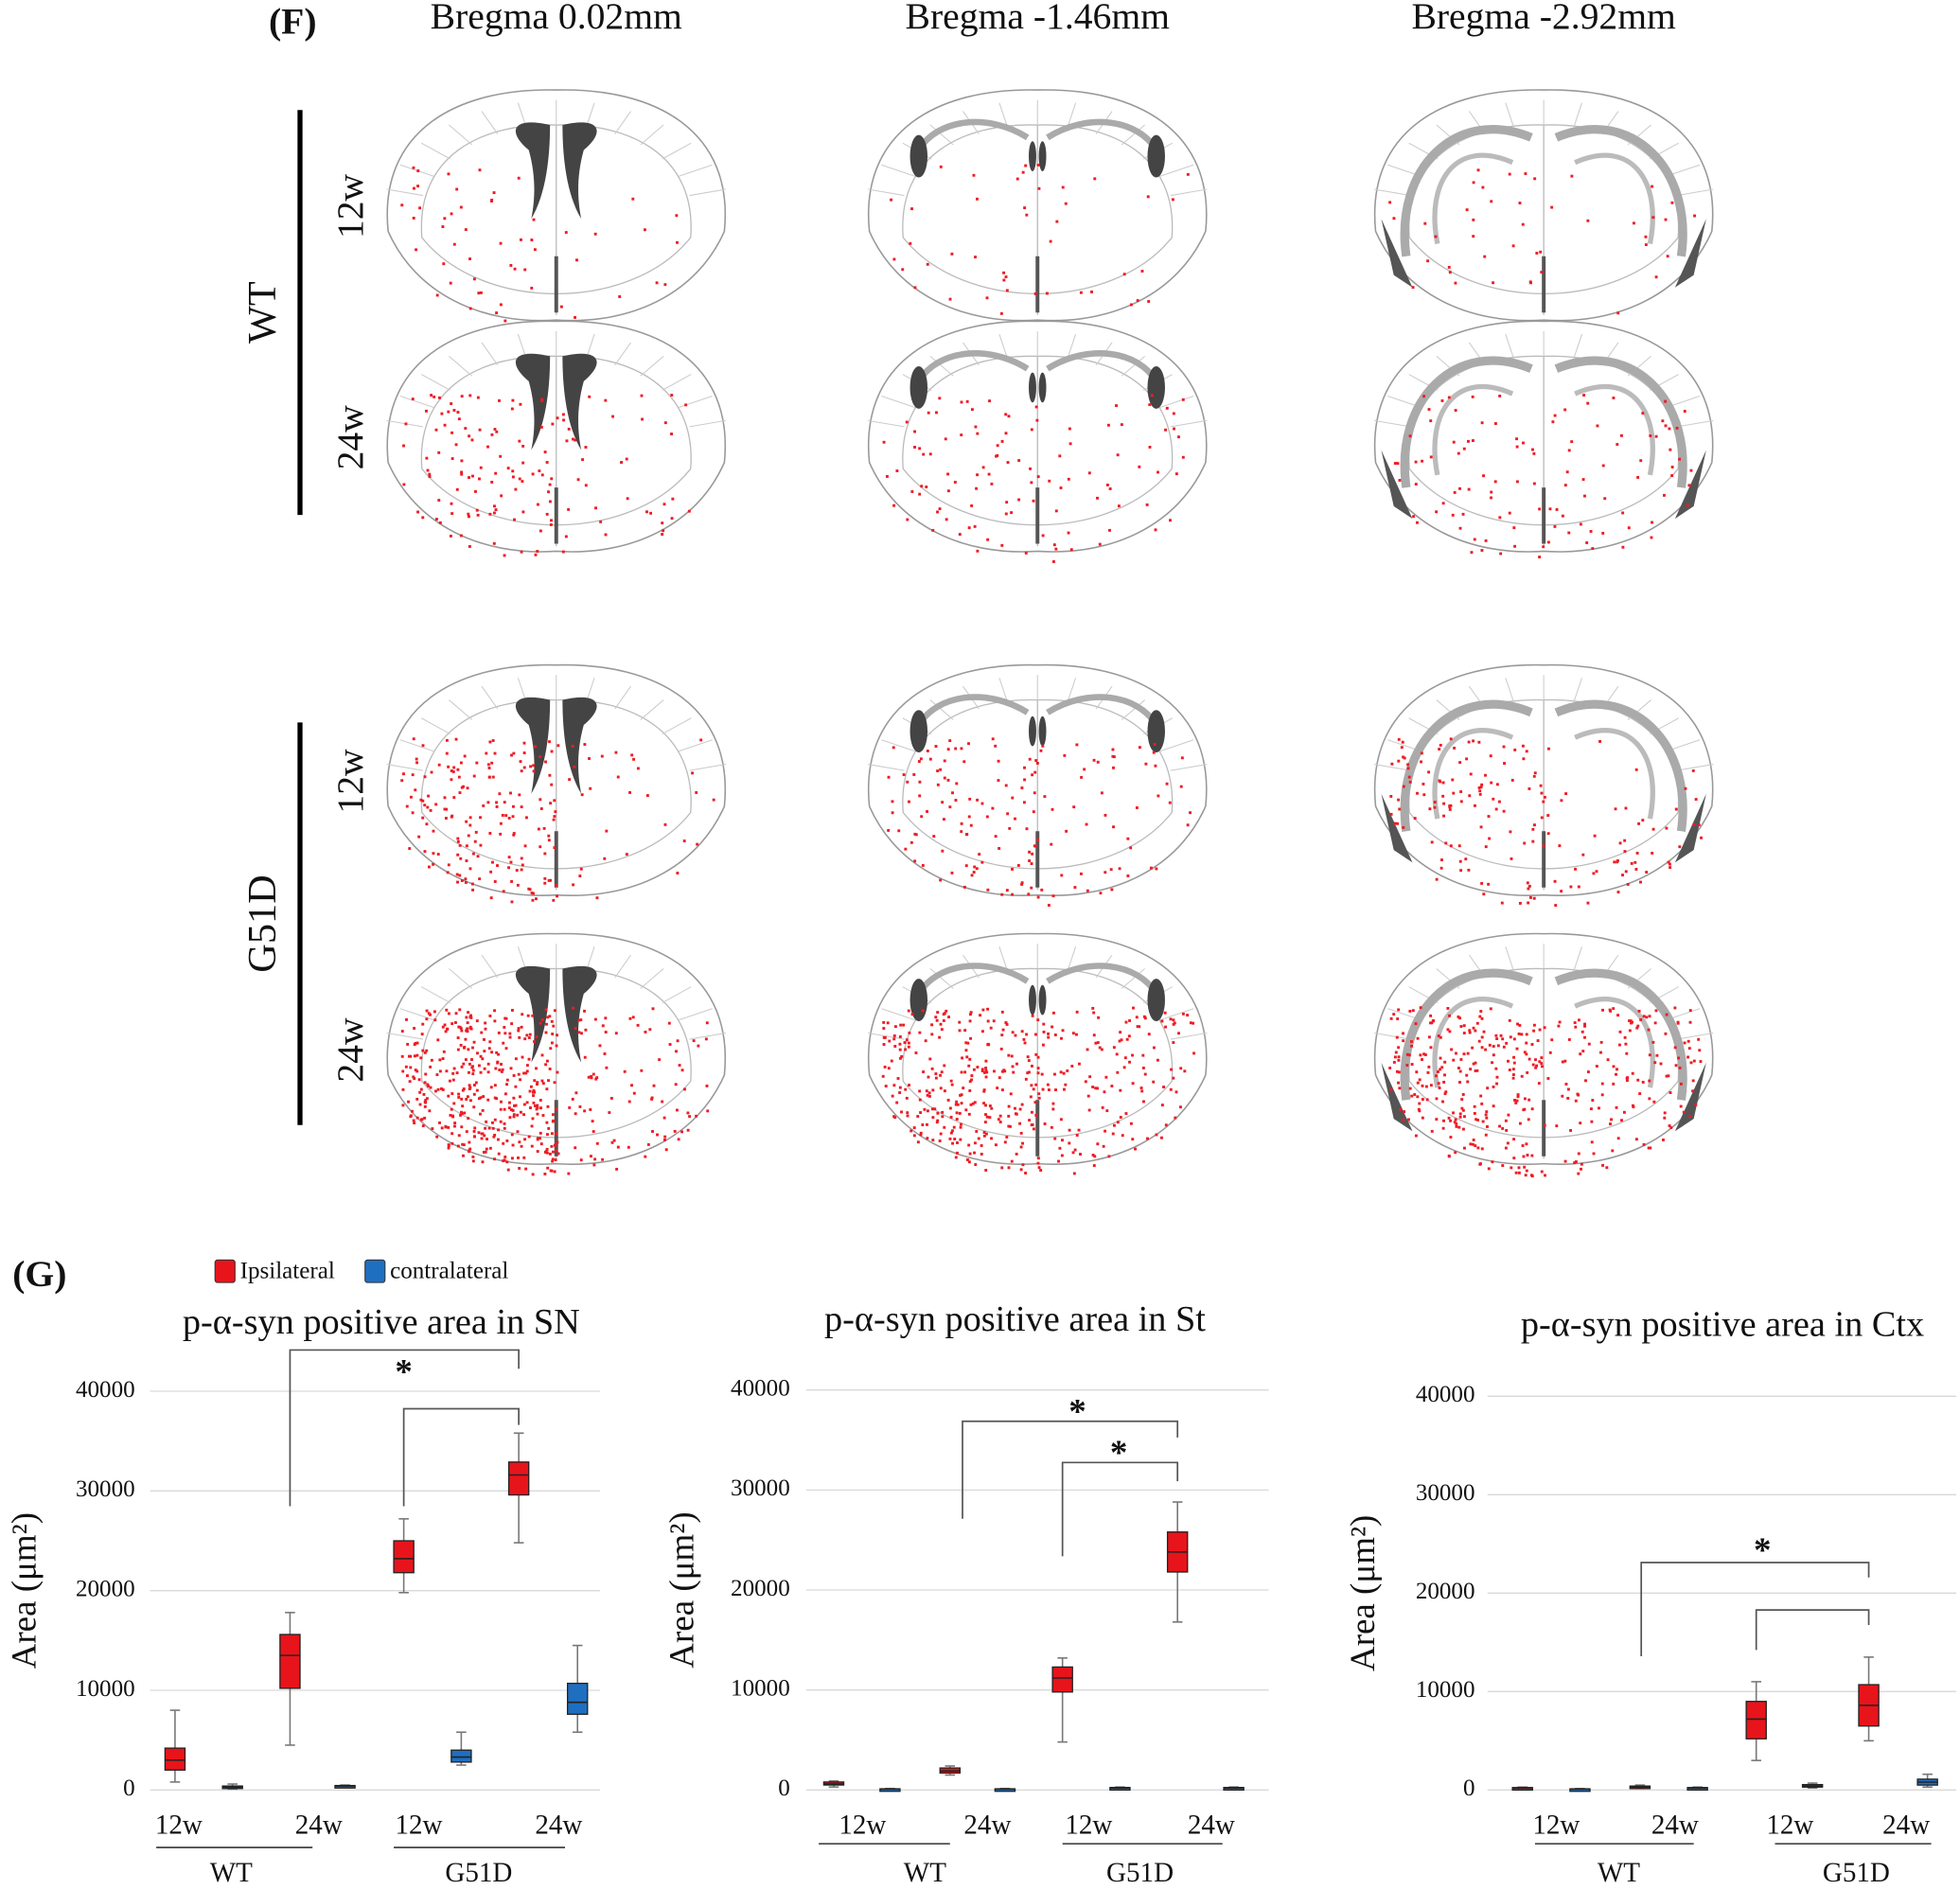 Image resolution: width=1960 pixels, height=1890 pixels. I want to click on legend-label: Ipsilateral, so click(287, 1270).